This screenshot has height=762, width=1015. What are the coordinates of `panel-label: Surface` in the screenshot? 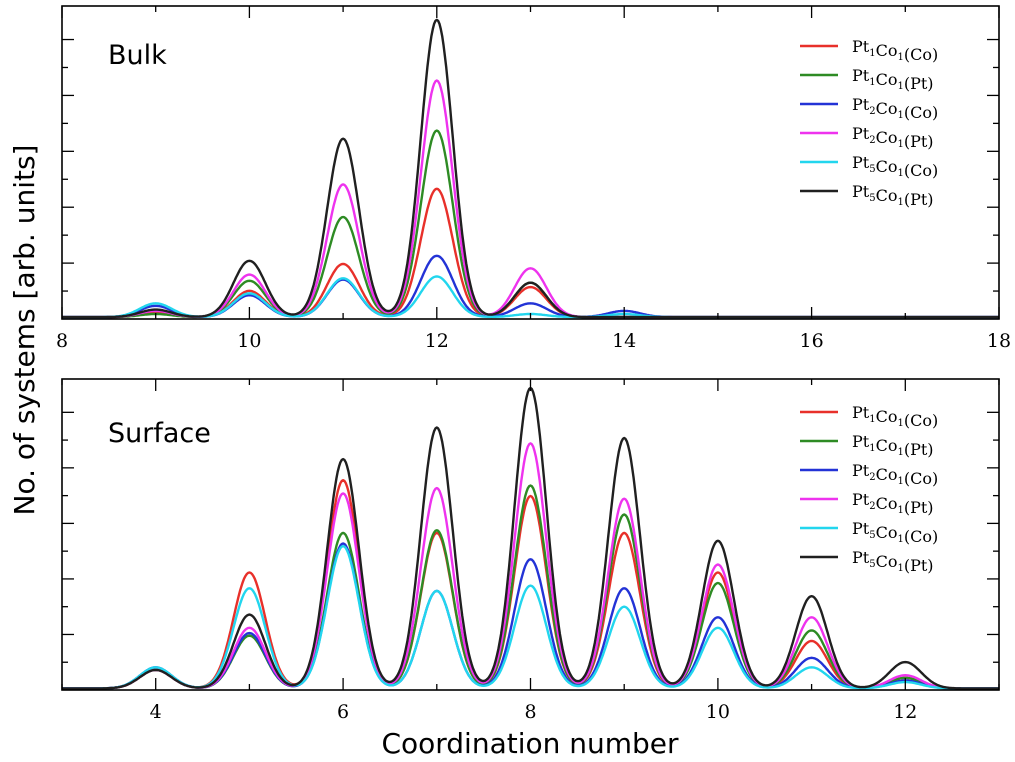 It's located at (159, 433).